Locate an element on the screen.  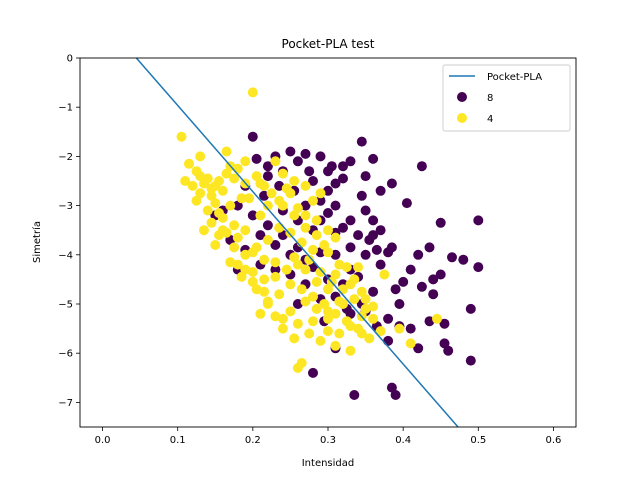
y-tick-label: −6 is located at coordinates (65, 354).